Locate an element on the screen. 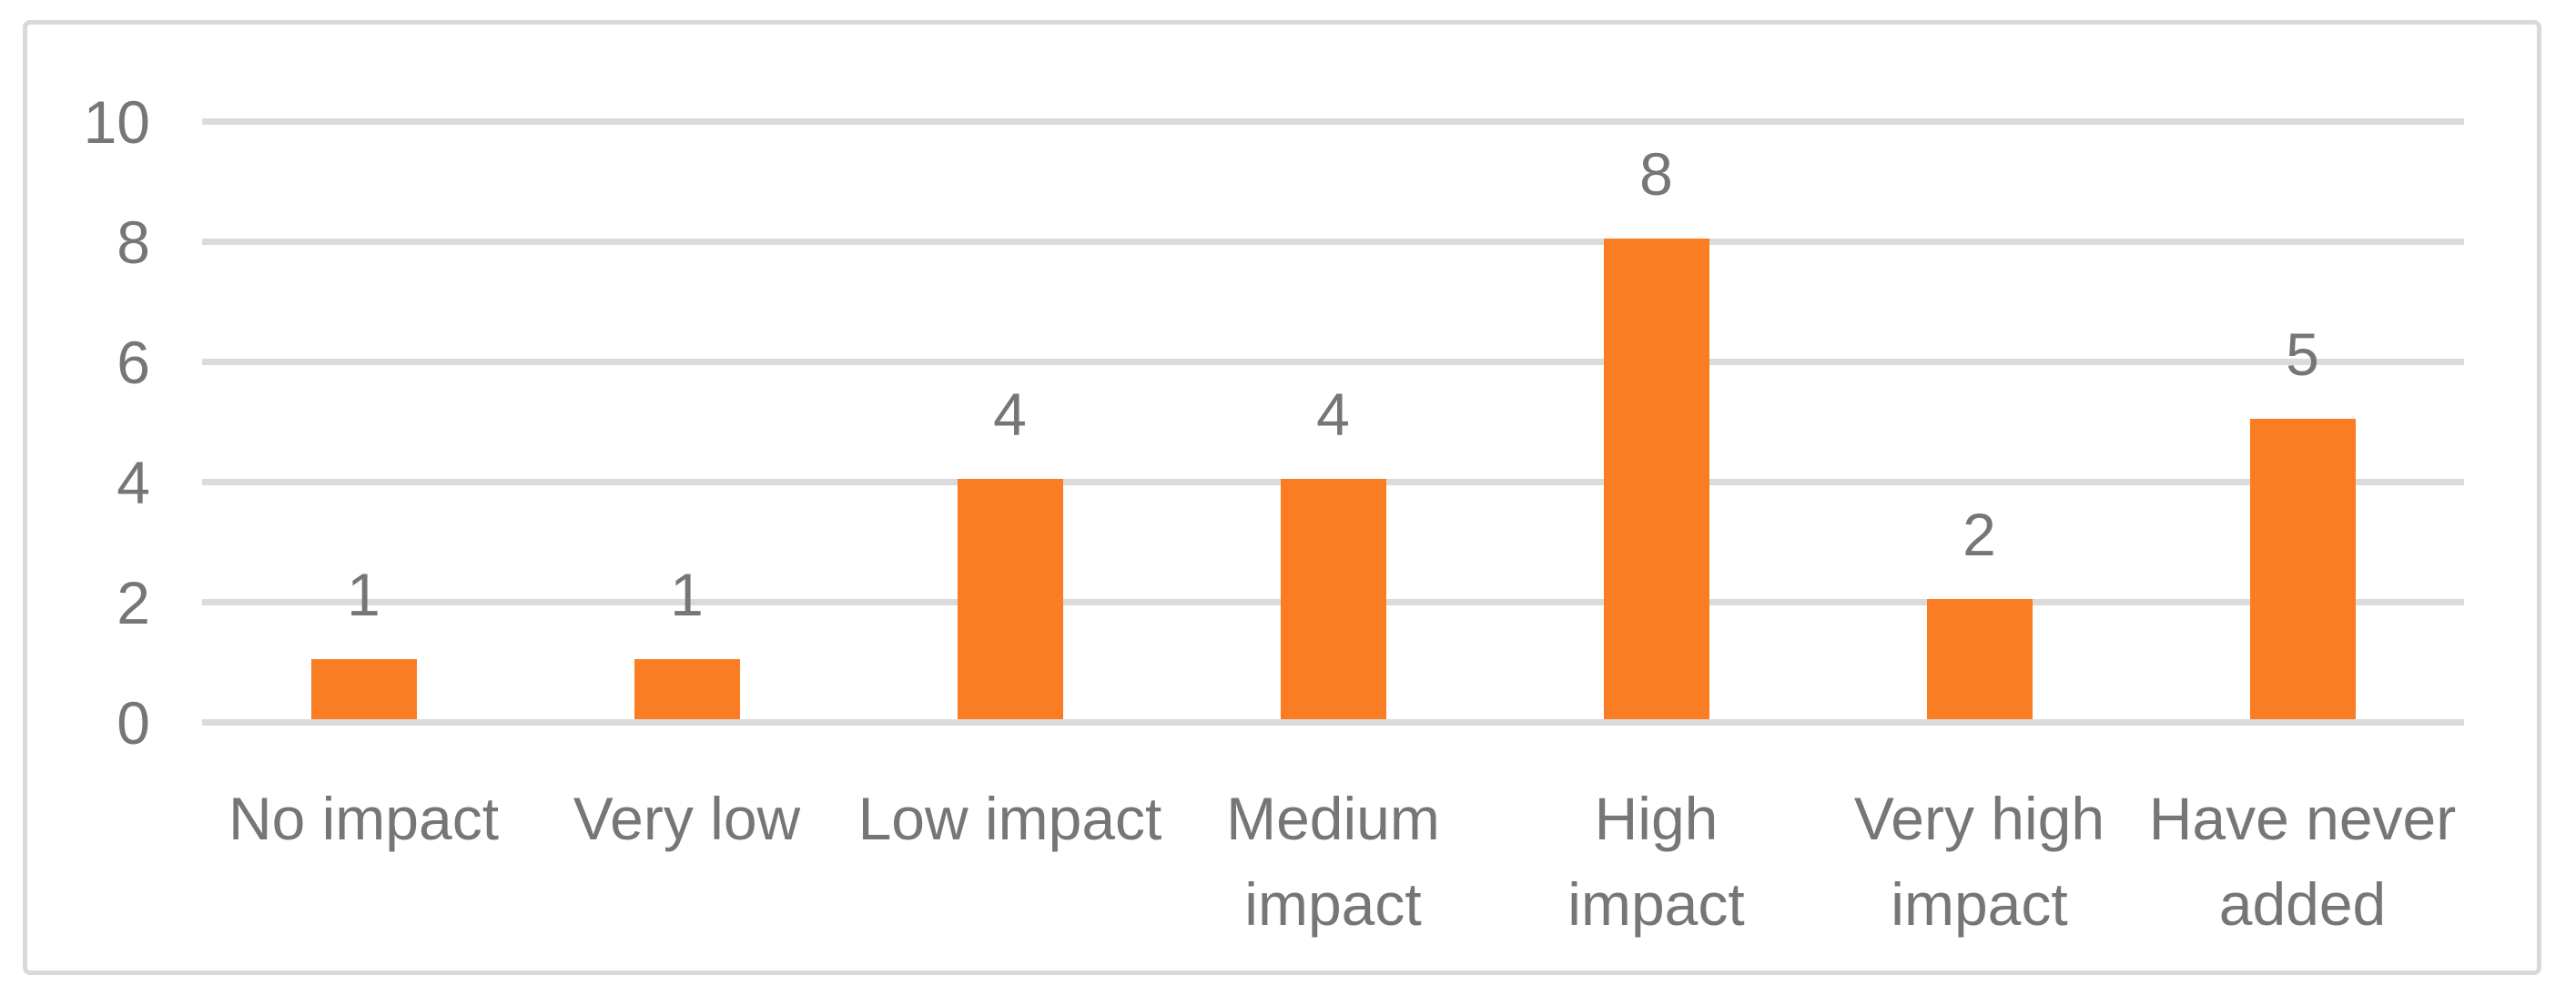 The image size is (2576, 1006). bar-value-label: 5 is located at coordinates (2302, 354).